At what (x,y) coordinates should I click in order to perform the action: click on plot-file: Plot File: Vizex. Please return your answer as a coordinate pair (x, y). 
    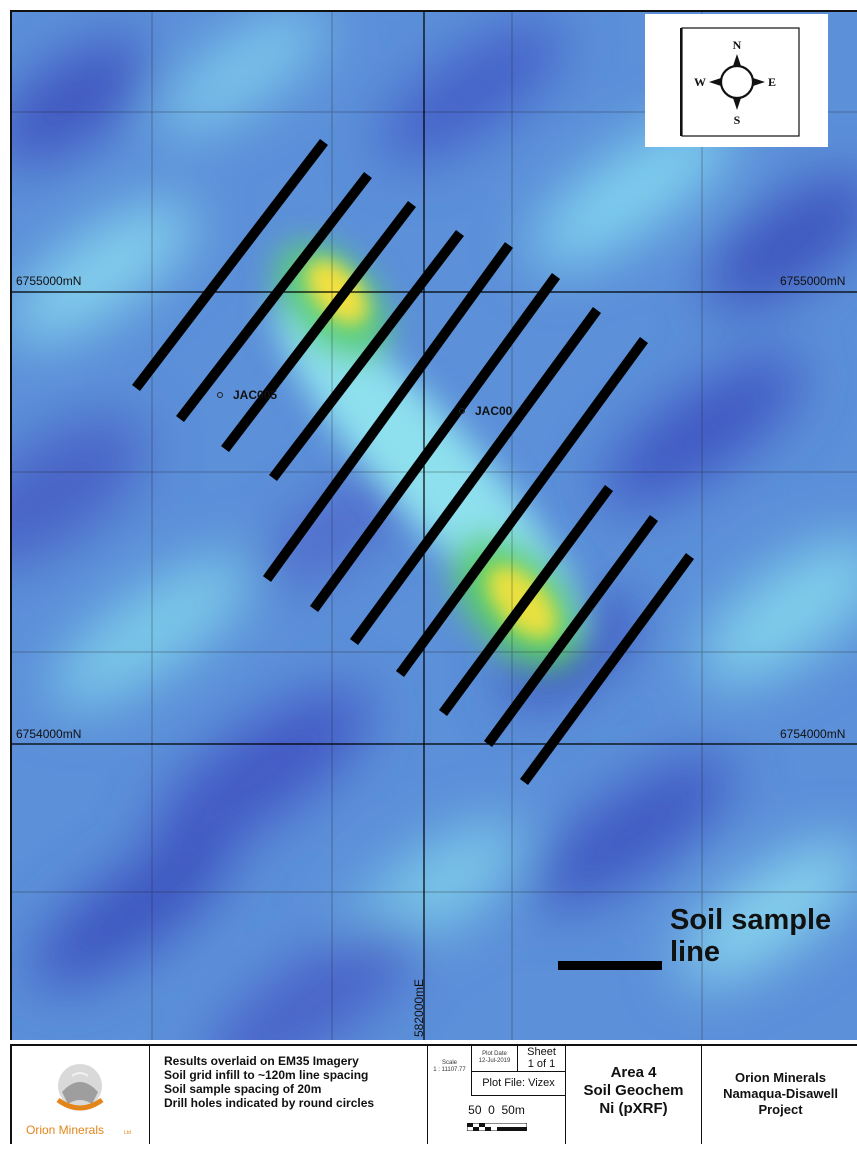
    Looking at the image, I should click on (518, 1084).